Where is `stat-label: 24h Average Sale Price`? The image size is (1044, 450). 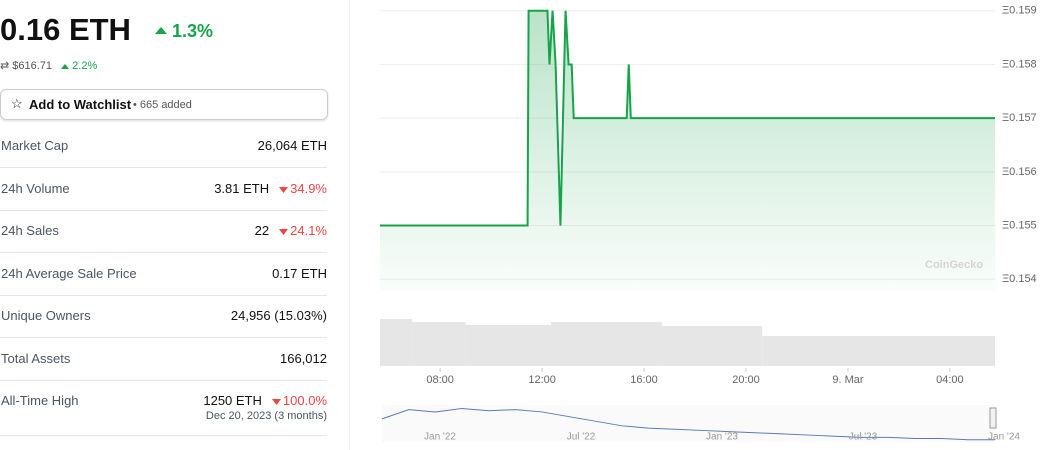
stat-label: 24h Average Sale Price is located at coordinates (69, 273).